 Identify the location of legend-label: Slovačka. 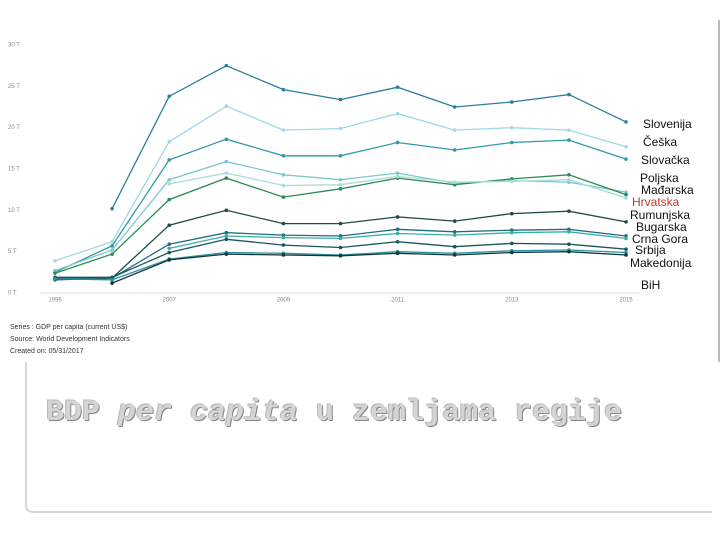
(665, 160).